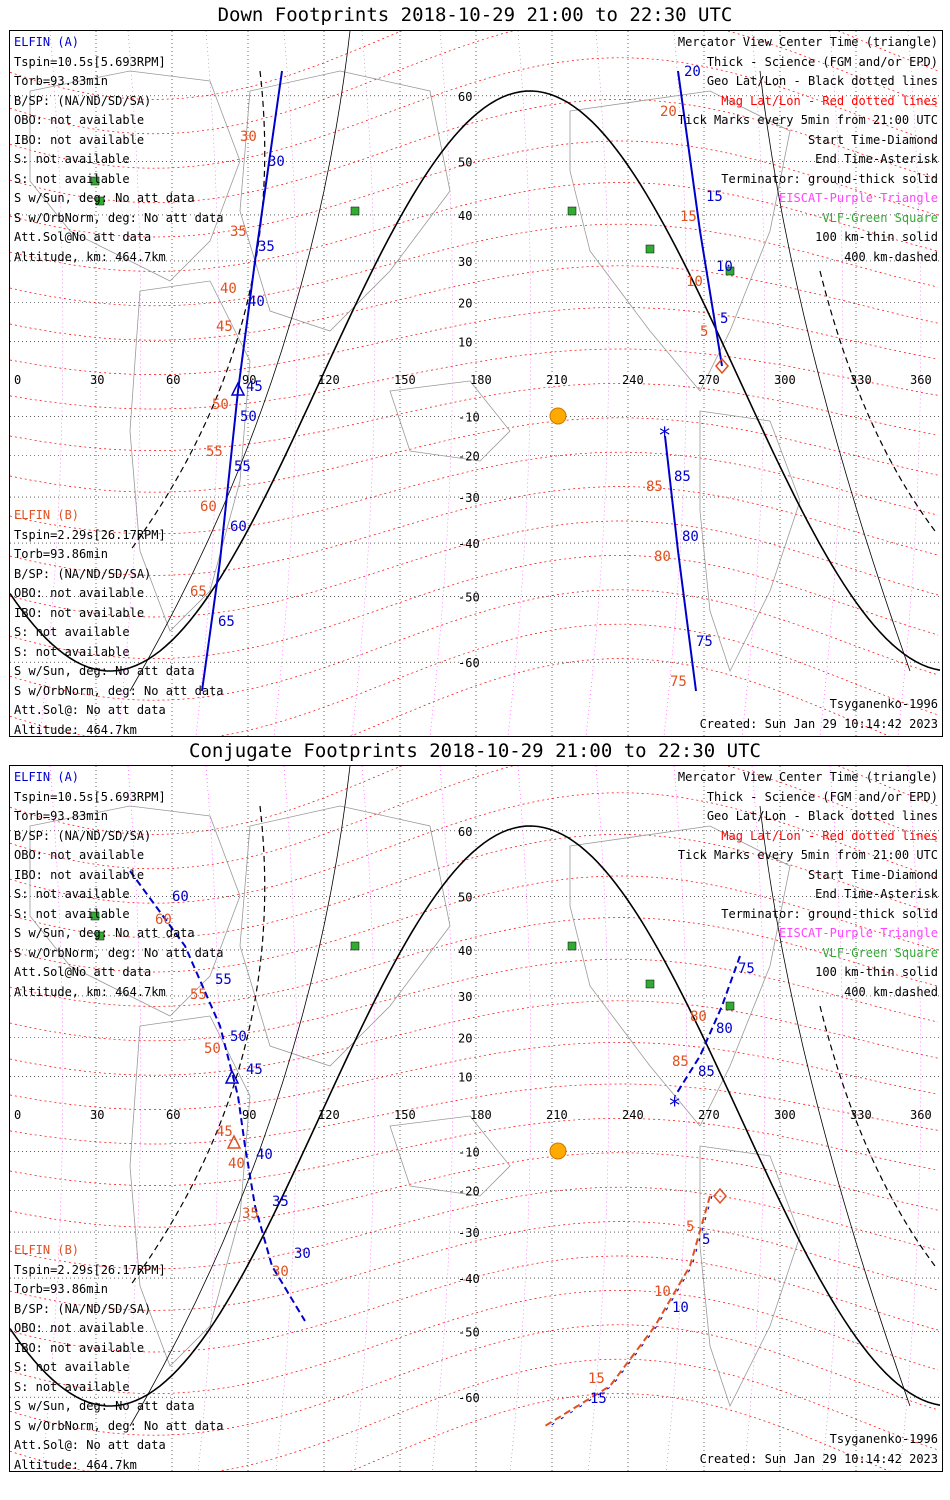 Image resolution: width=950 pixels, height=1500 pixels. What do you see at coordinates (465, 97) in the screenshot?
I see `lat-label: 60` at bounding box center [465, 97].